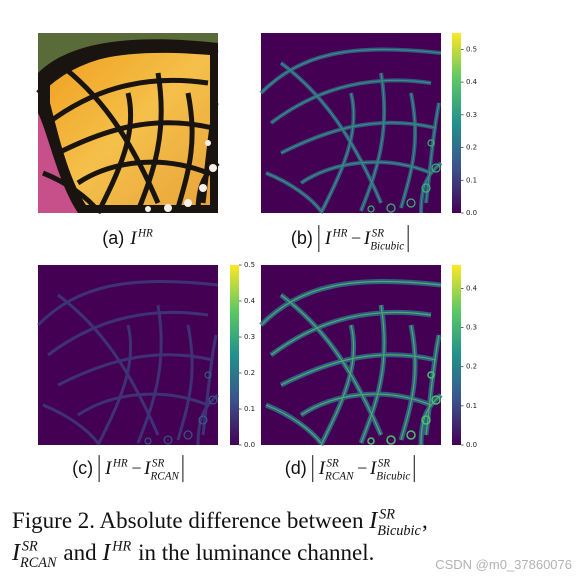  I want to click on caption-text: and, so click(80, 552).